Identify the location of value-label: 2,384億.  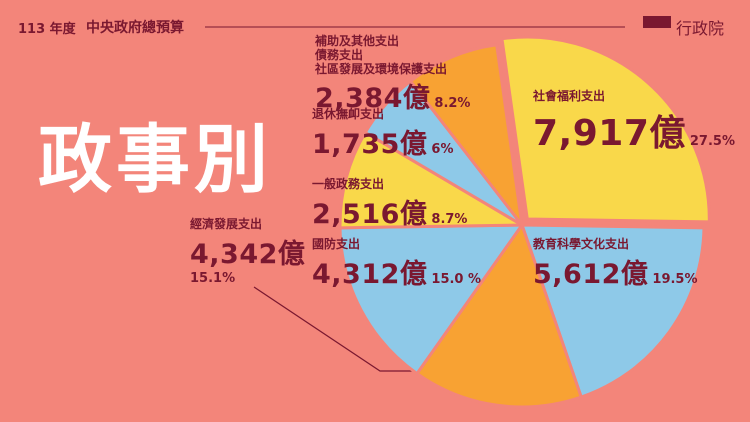
(373, 99).